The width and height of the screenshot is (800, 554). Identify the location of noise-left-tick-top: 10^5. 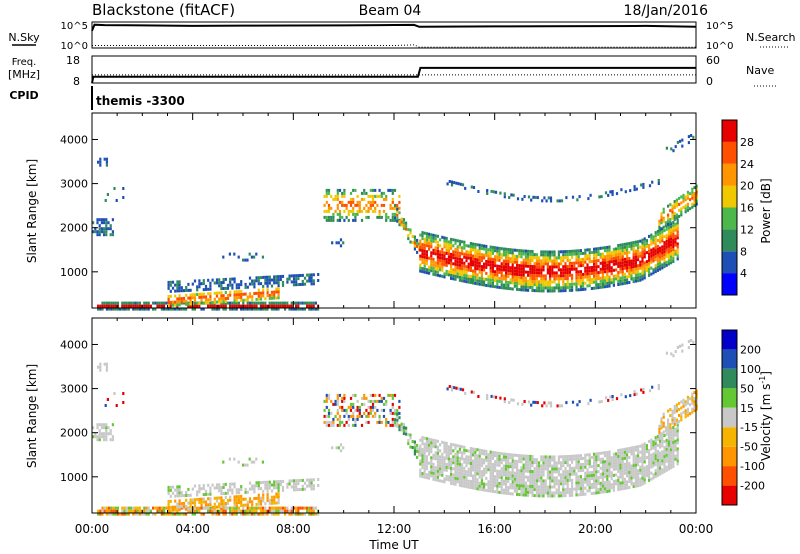
(74, 26).